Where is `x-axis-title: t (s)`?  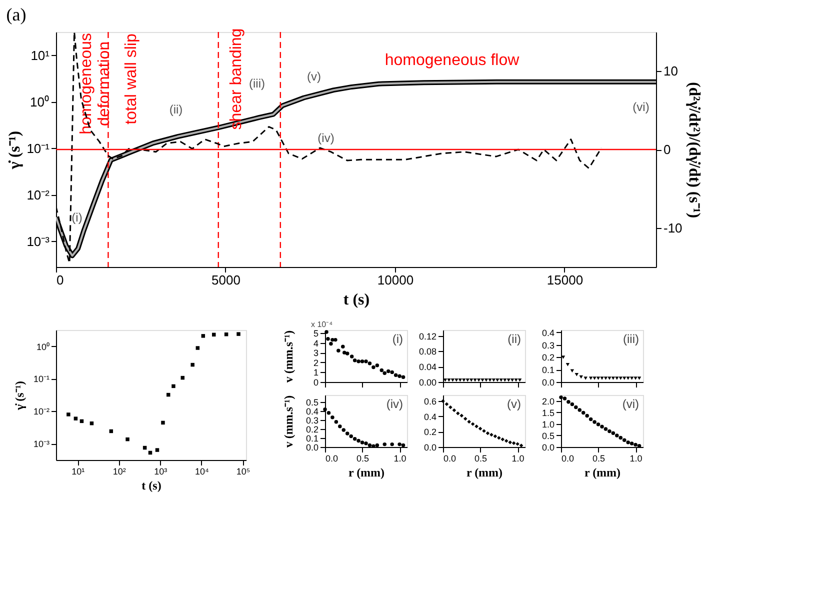 x-axis-title: t (s) is located at coordinates (152, 485).